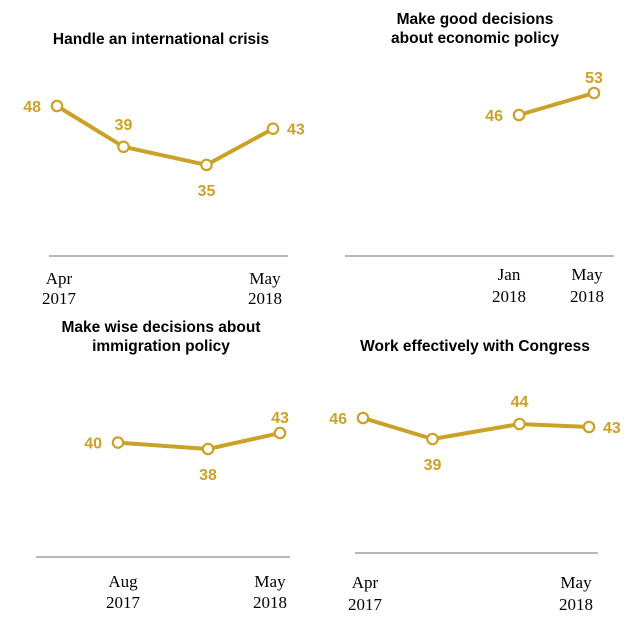 This screenshot has width=632, height=621. Describe the element at coordinates (520, 402) in the screenshot. I see `data-value-label: 44` at that location.